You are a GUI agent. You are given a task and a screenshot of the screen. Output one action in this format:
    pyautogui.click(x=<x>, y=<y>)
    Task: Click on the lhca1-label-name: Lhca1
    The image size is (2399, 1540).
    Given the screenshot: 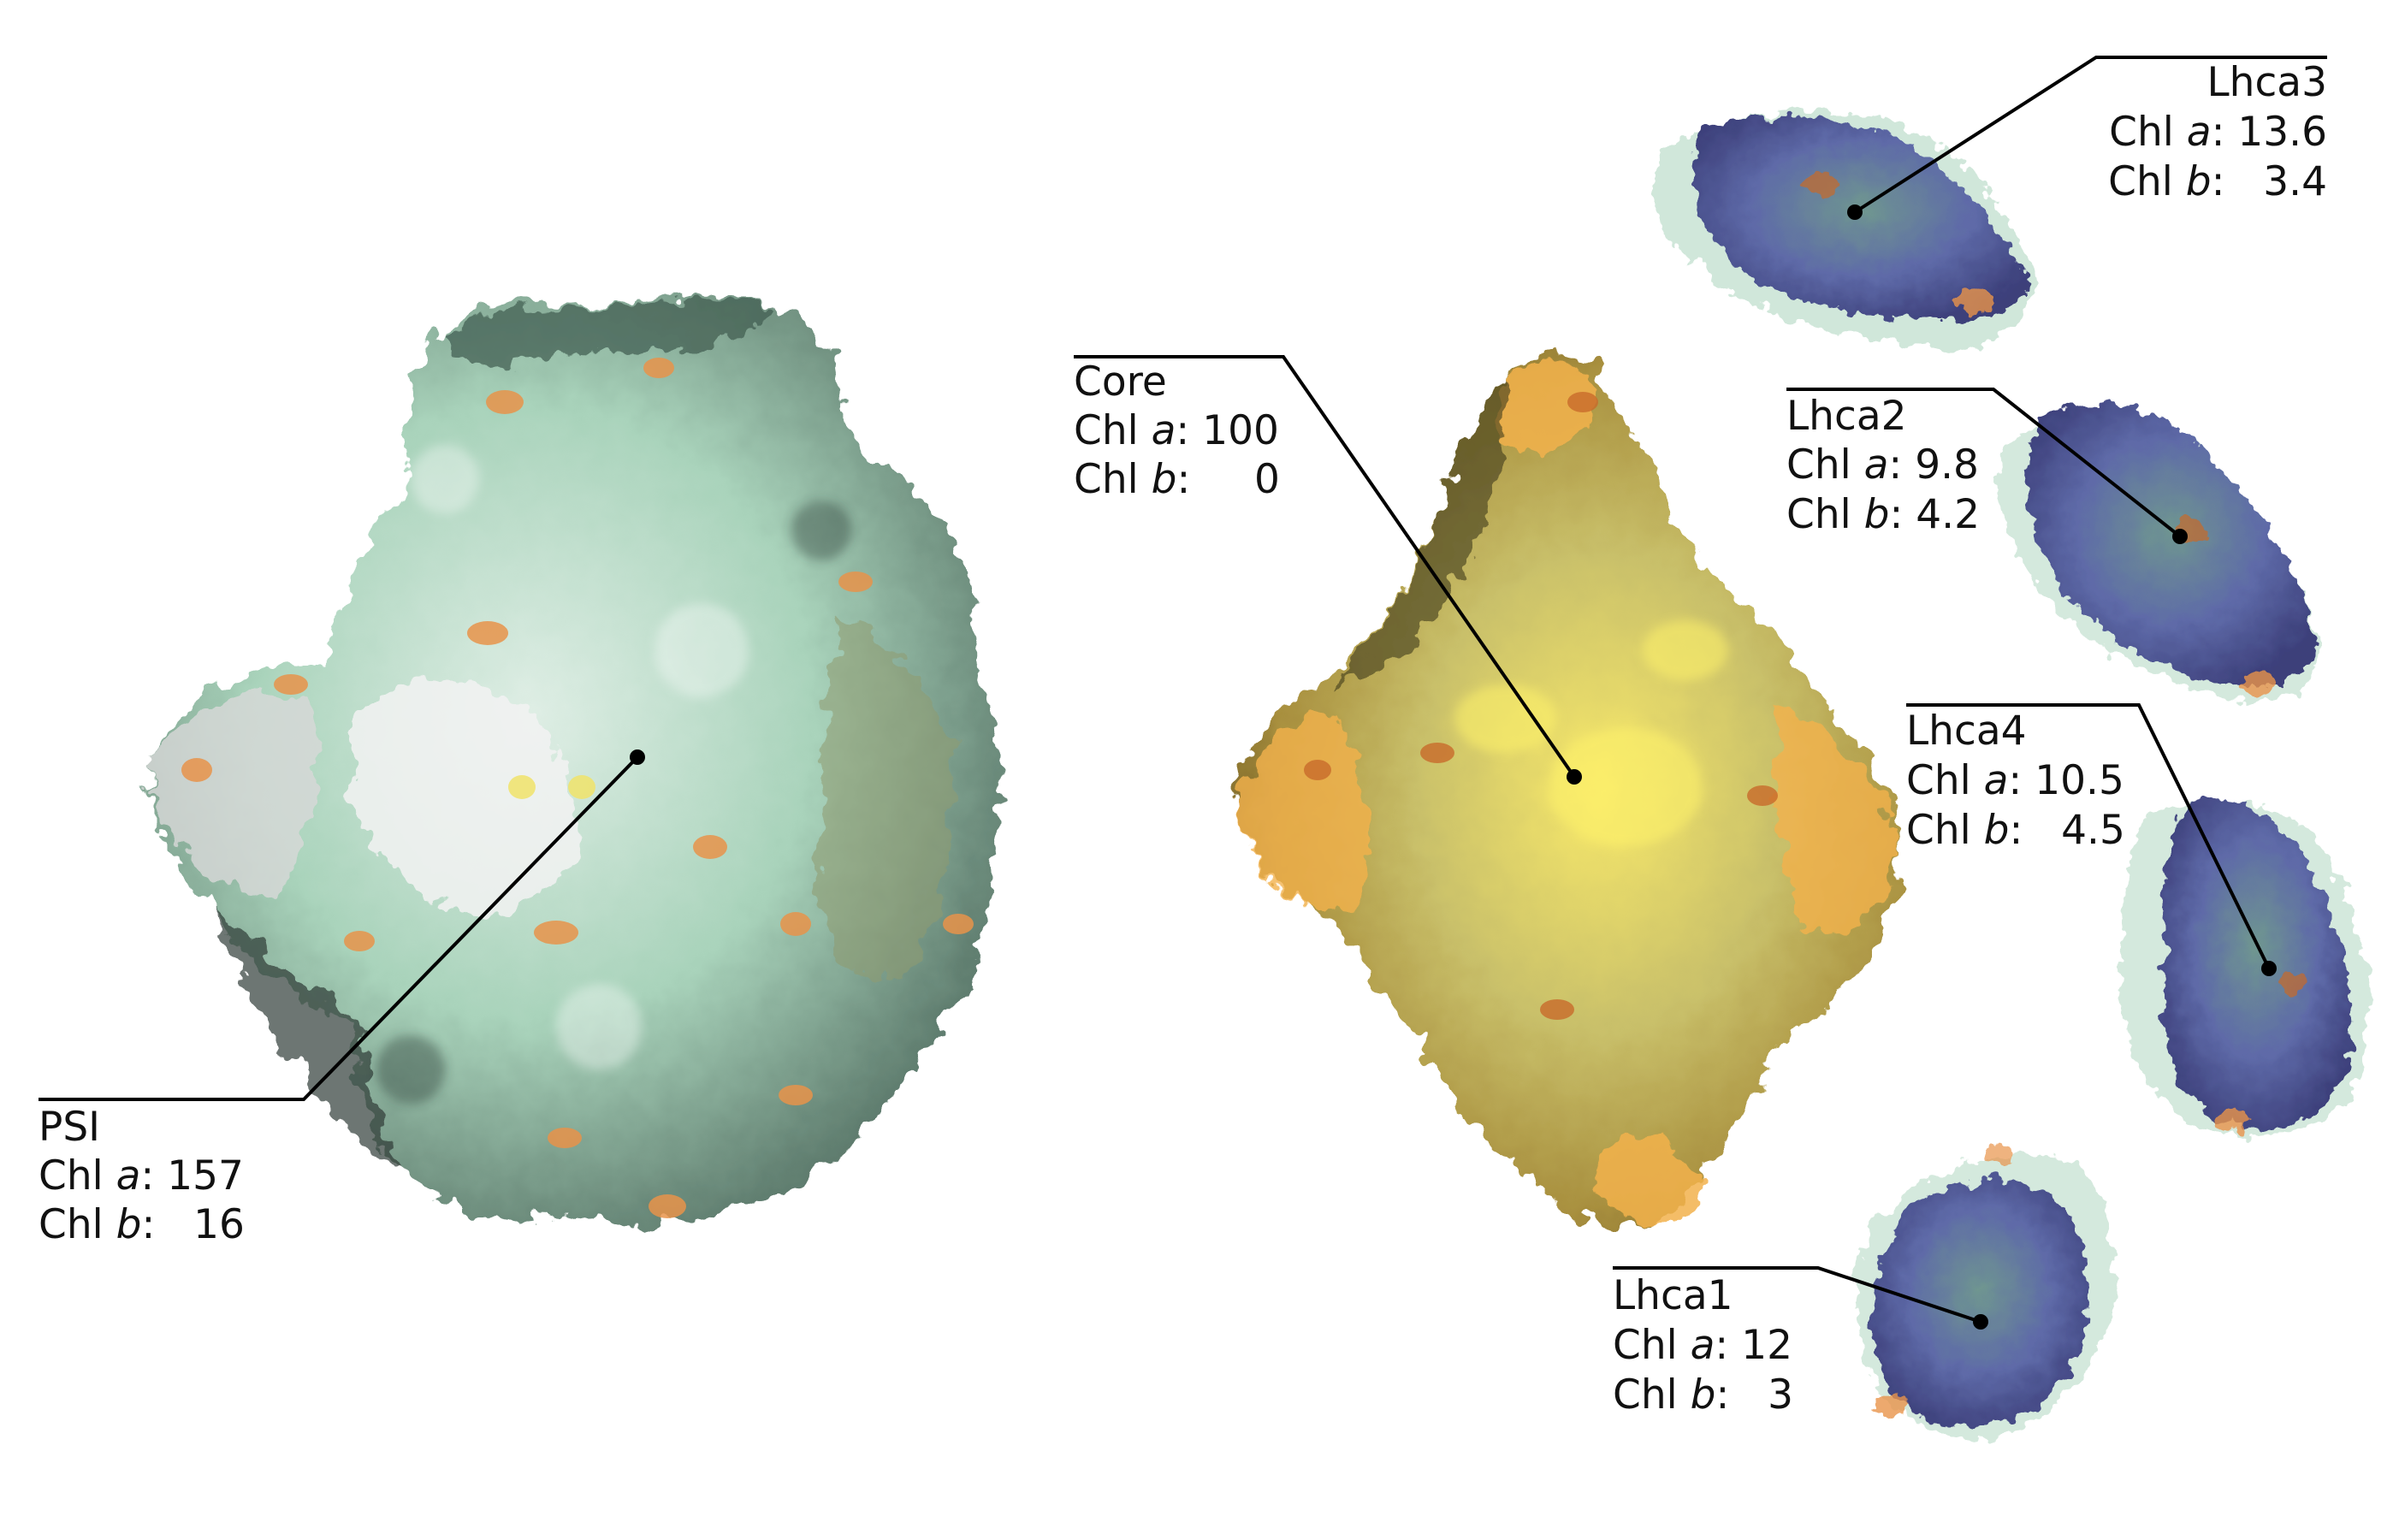 What is the action you would take?
    pyautogui.click(x=1673, y=1295)
    